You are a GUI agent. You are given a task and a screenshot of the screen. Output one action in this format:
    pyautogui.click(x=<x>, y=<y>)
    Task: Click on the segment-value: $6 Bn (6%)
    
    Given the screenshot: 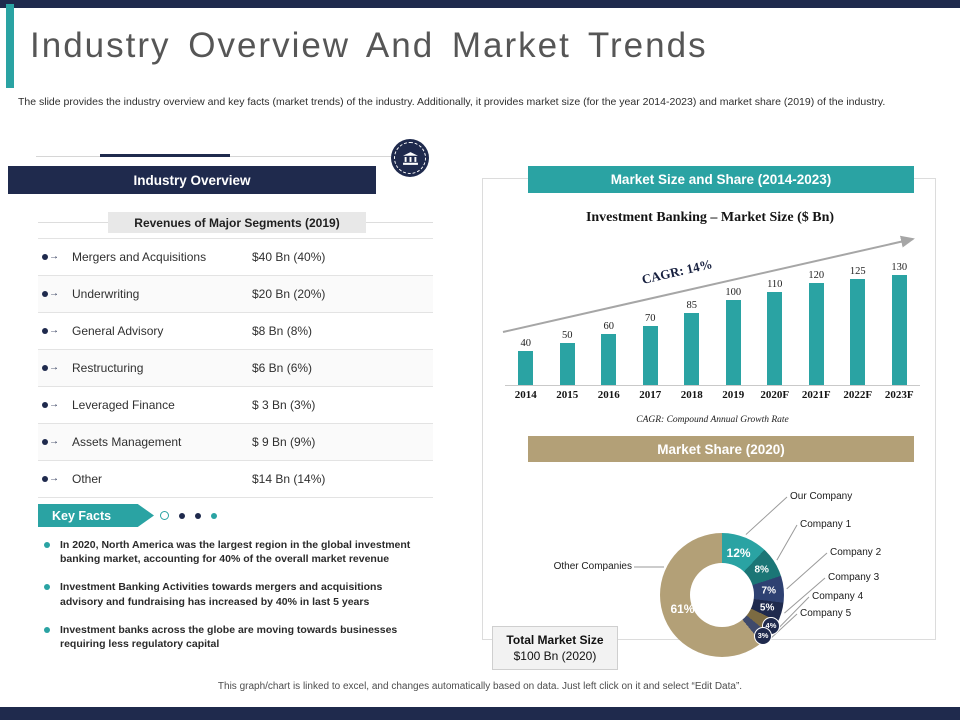 What is the action you would take?
    pyautogui.click(x=282, y=368)
    